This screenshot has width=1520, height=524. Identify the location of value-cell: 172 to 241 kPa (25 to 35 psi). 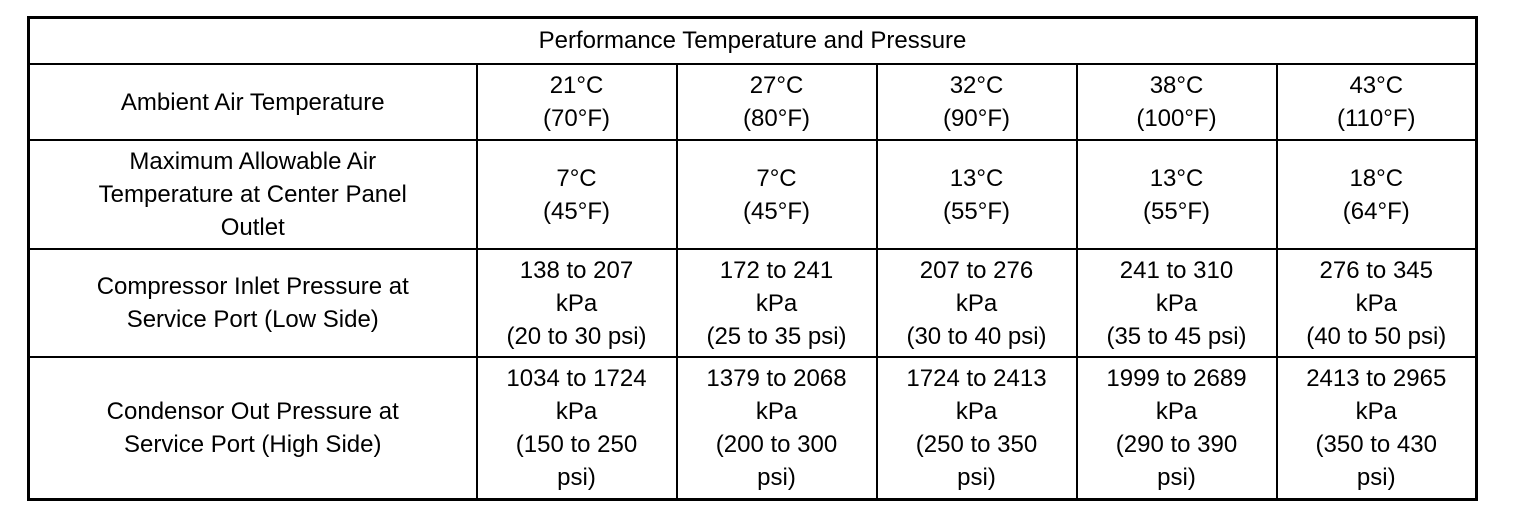
(776, 303).